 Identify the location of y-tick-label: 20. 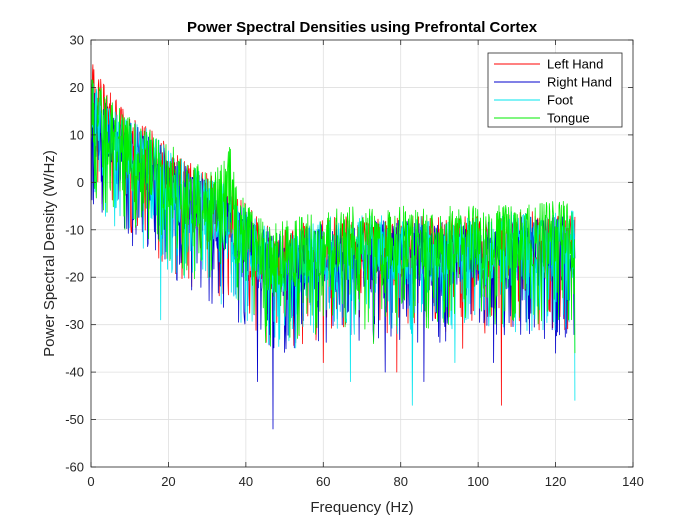
(77, 87).